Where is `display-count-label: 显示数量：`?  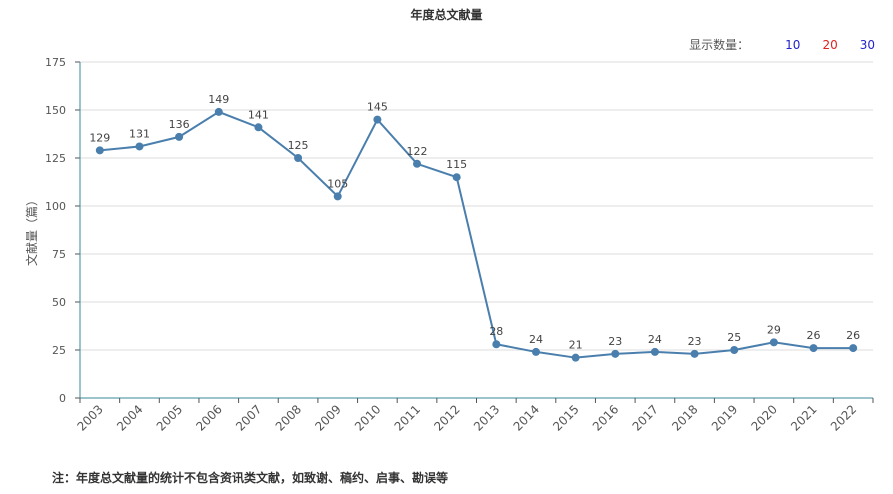
display-count-label: 显示数量： is located at coordinates (719, 45).